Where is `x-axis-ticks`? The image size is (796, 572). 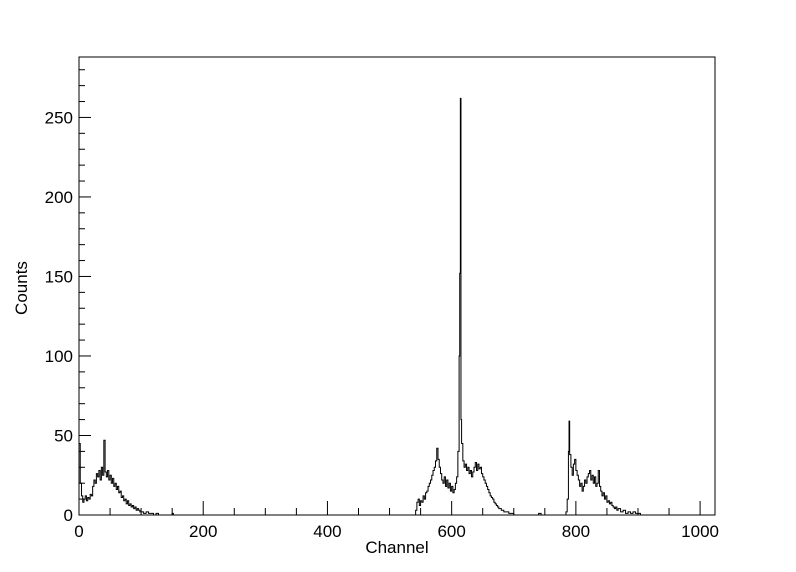
x-axis-ticks is located at coordinates (389, 508).